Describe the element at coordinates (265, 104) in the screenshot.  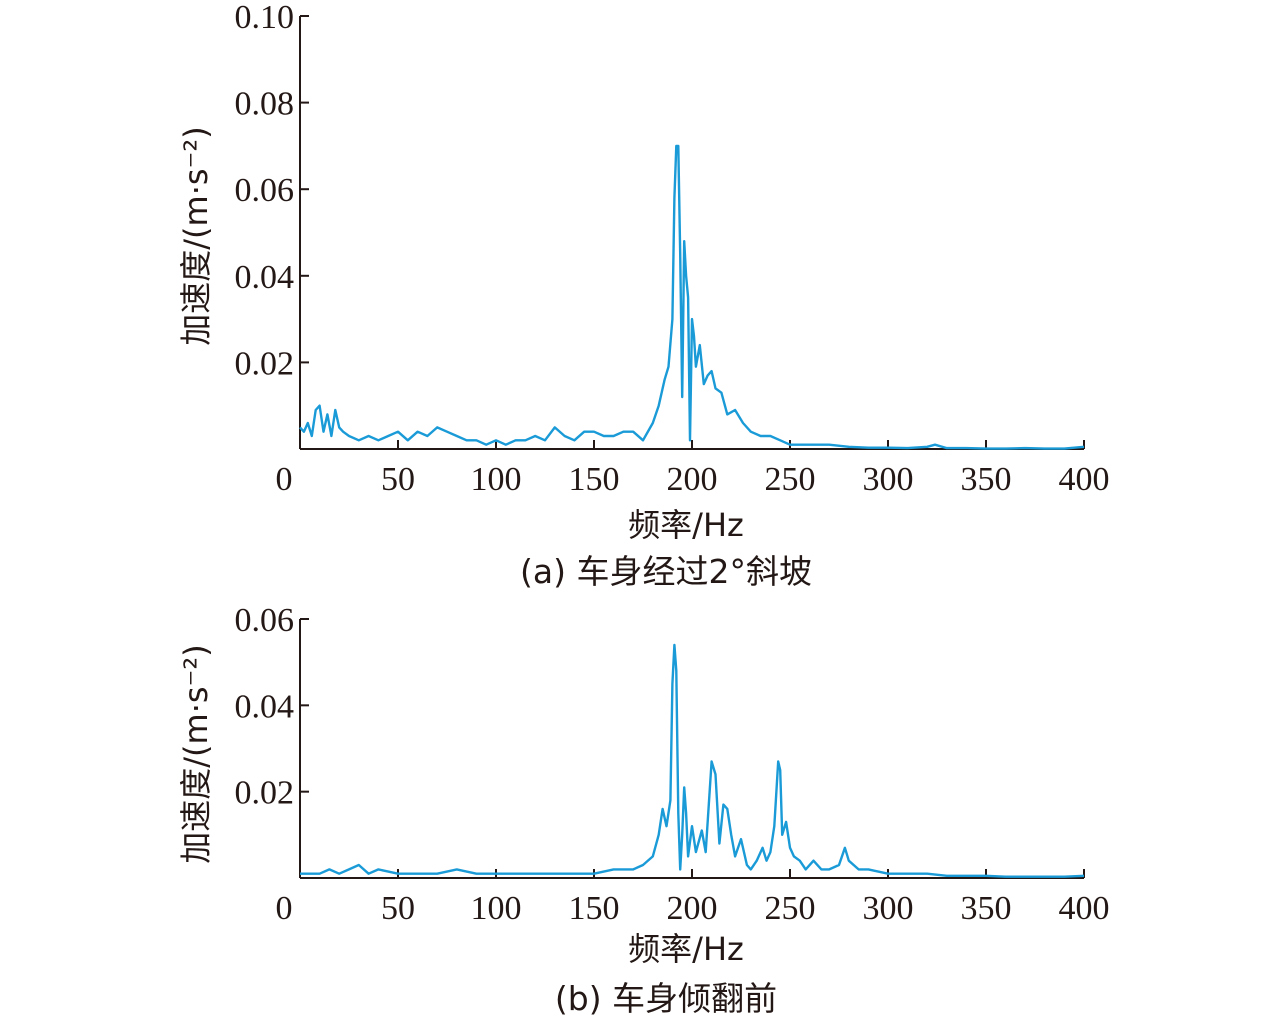
I see `y-tick-label: 0.08` at that location.